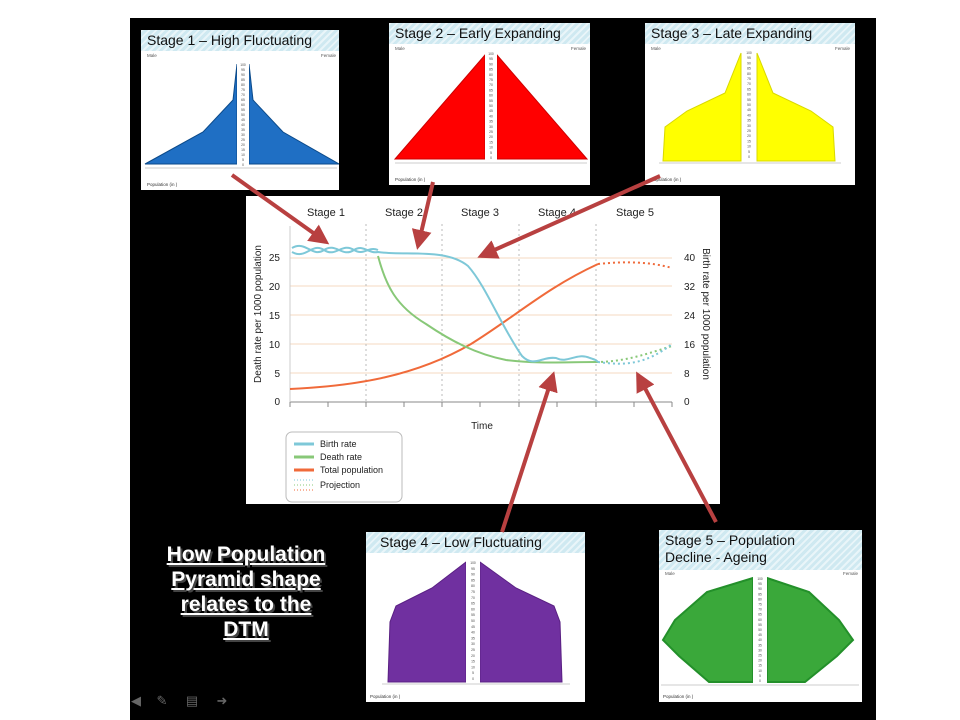 This screenshot has width=960, height=720. I want to click on pyramid-title-stage4: Stage 4 – Low Fluctuating, so click(475, 542).